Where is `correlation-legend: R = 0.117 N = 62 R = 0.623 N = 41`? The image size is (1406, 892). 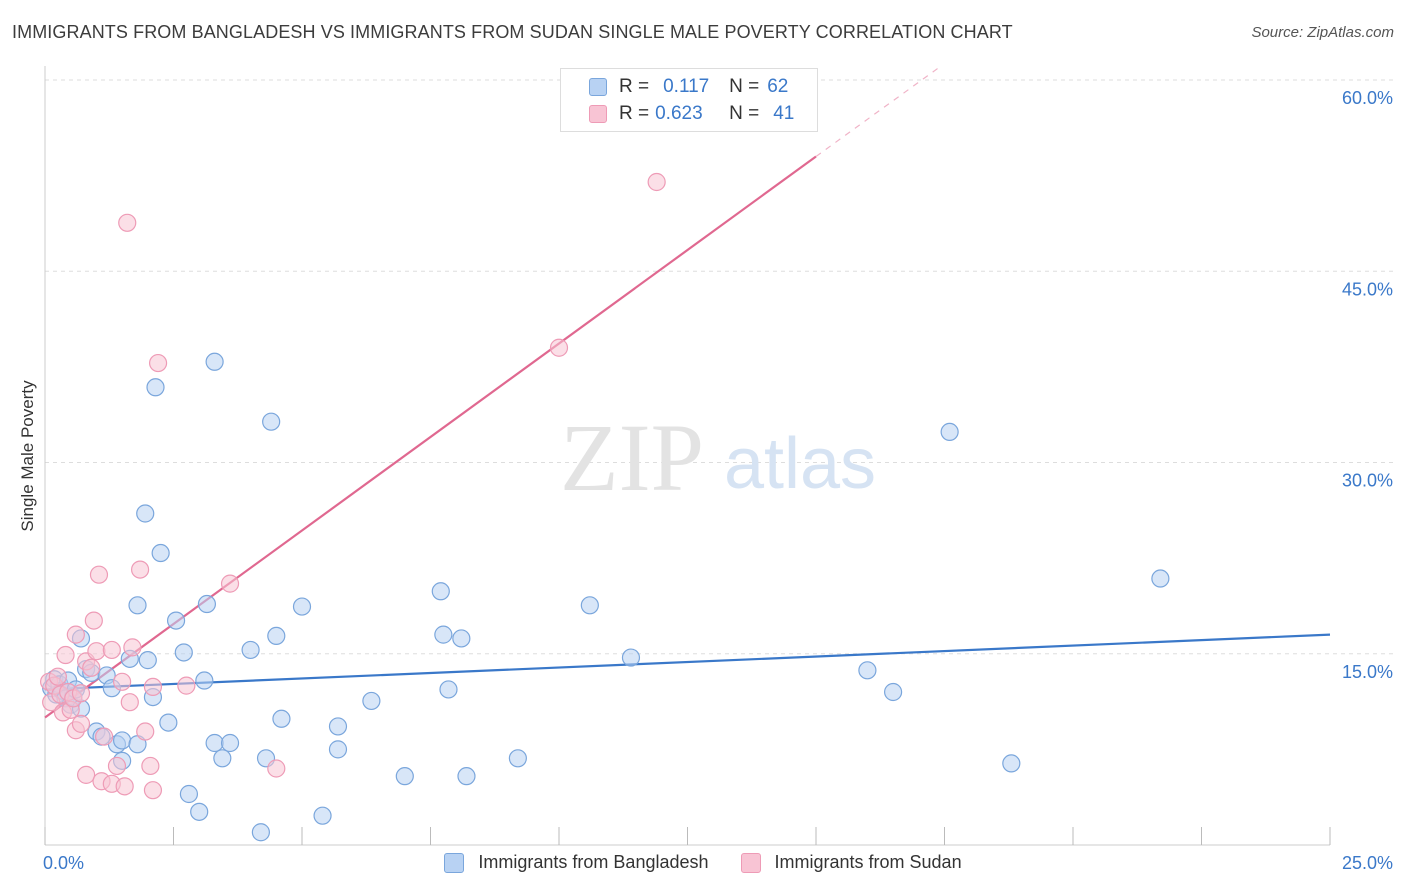 correlation-legend: R = 0.117 N = 62 R = 0.623 N = 41 is located at coordinates (689, 100).